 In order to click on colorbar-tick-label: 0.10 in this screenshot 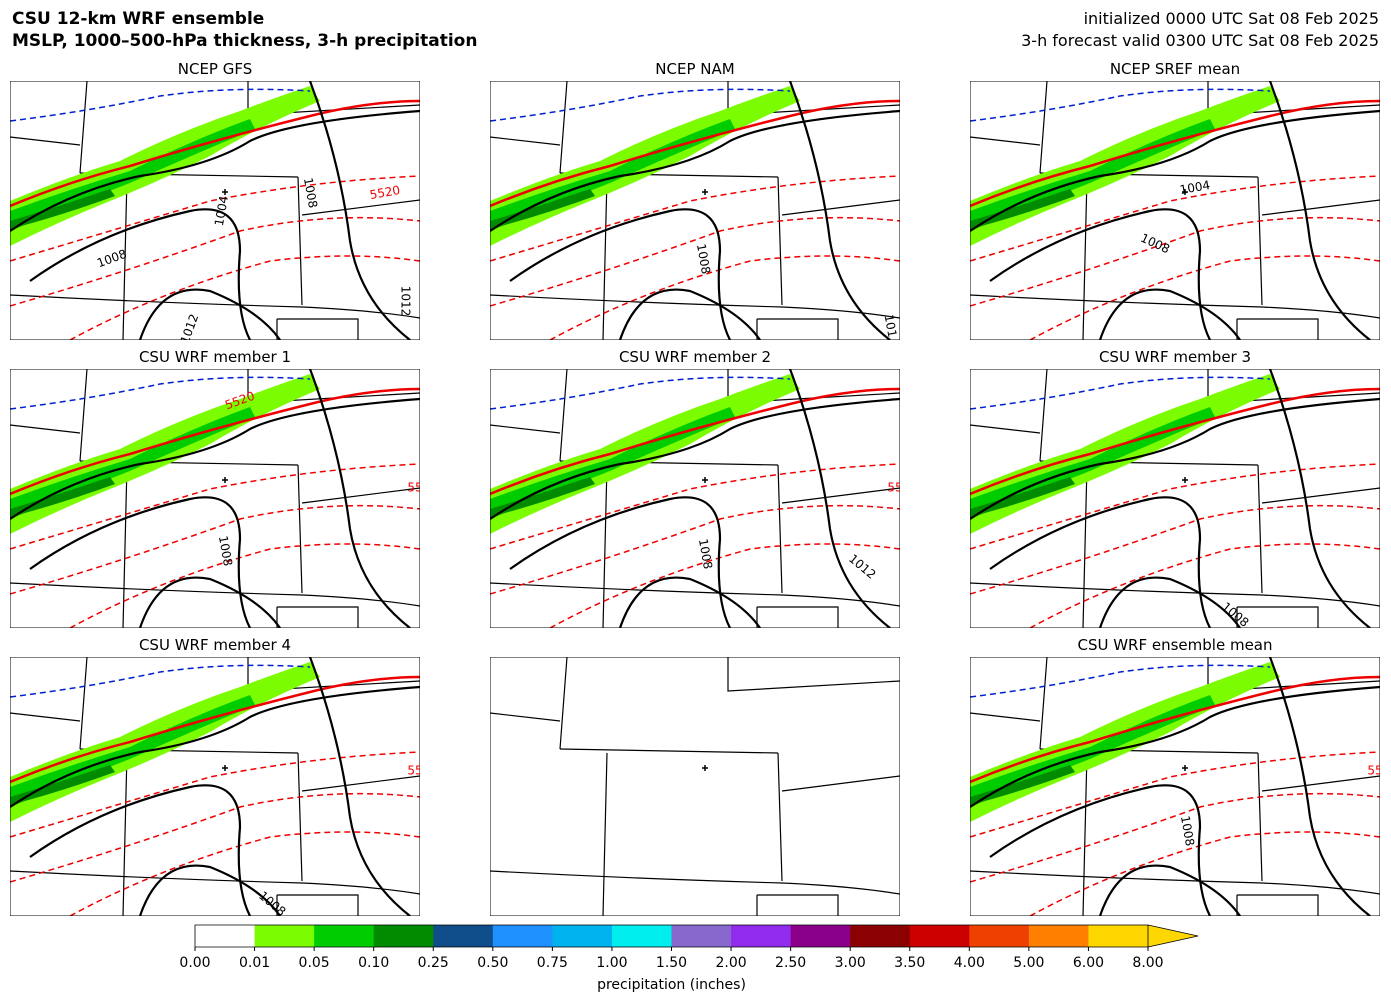, I will do `click(373, 963)`.